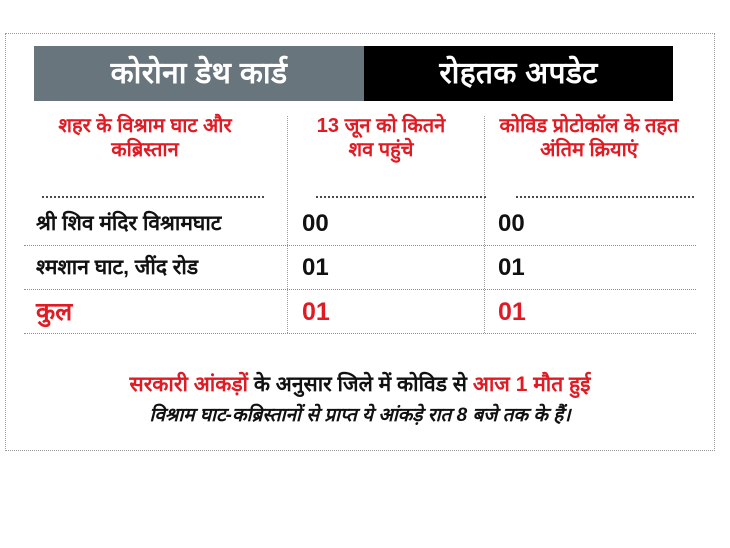  I want to click on row-cell-place: श्मशान घाट, जींद रोड, so click(153, 268).